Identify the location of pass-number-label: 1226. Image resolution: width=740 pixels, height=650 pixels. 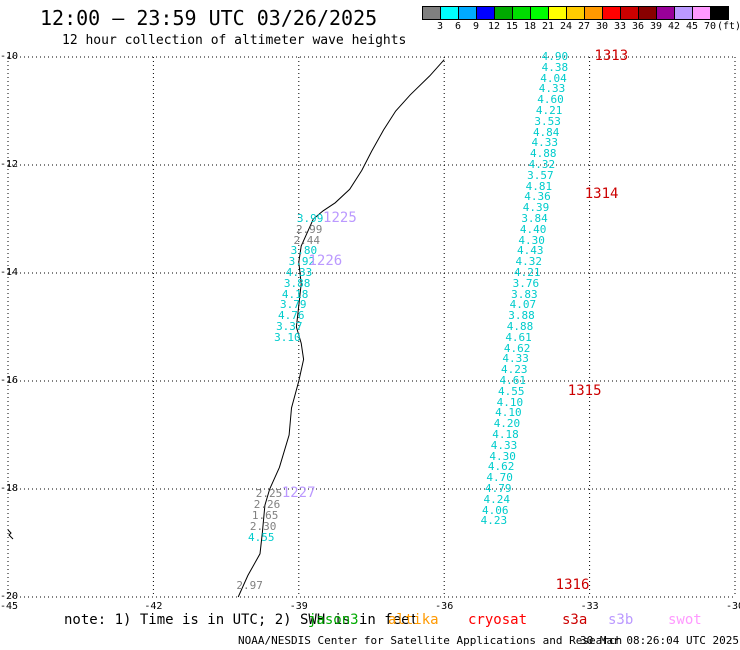
(325, 261).